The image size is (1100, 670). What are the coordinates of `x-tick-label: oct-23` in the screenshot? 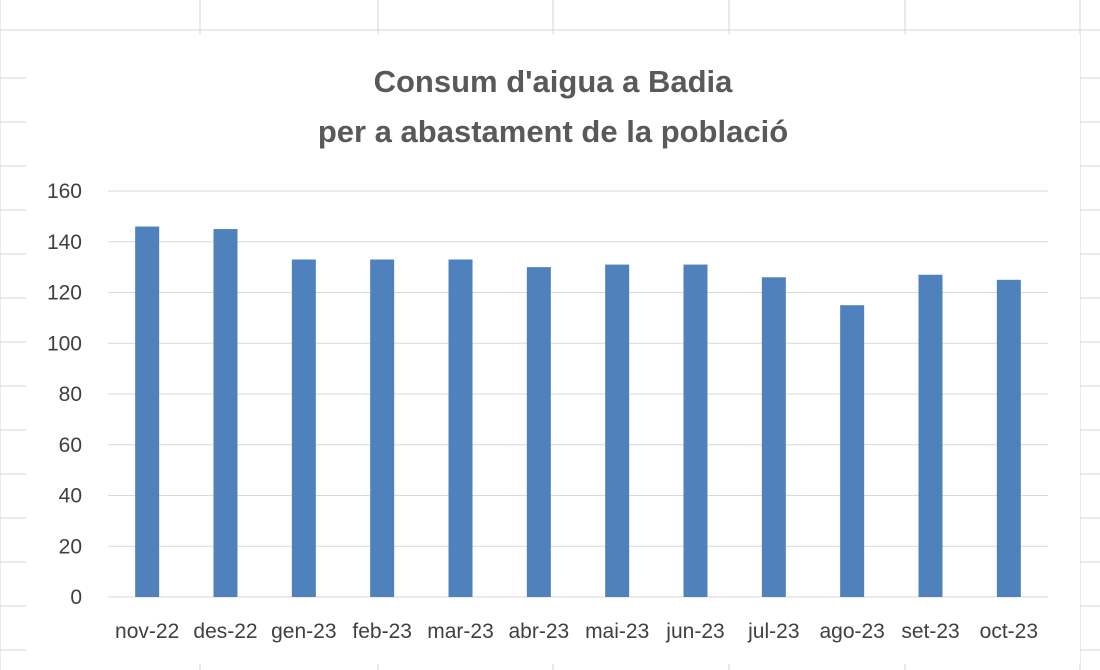 It's located at (1009, 631).